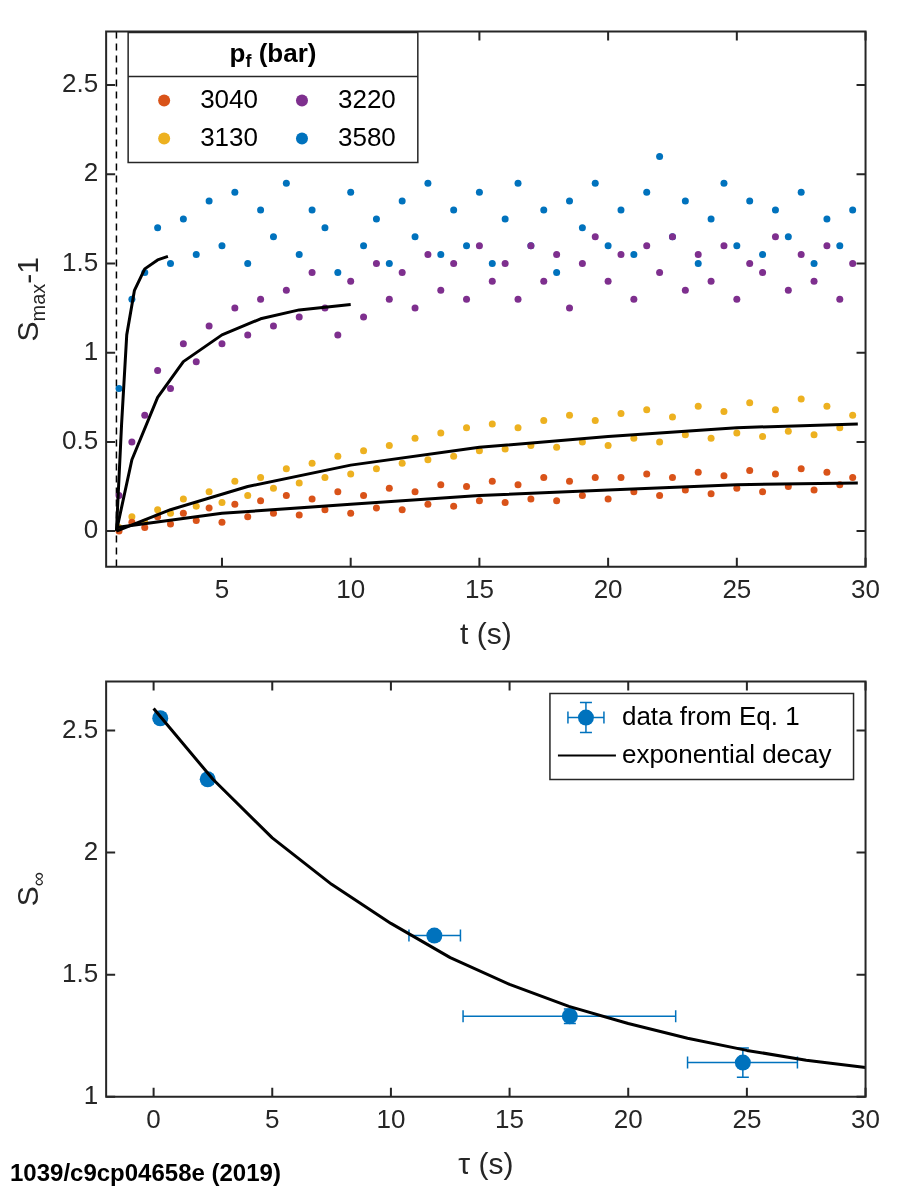 This screenshot has width=897, height=1198. What do you see at coordinates (366, 136) in the screenshot?
I see `legend-label: 3580` at bounding box center [366, 136].